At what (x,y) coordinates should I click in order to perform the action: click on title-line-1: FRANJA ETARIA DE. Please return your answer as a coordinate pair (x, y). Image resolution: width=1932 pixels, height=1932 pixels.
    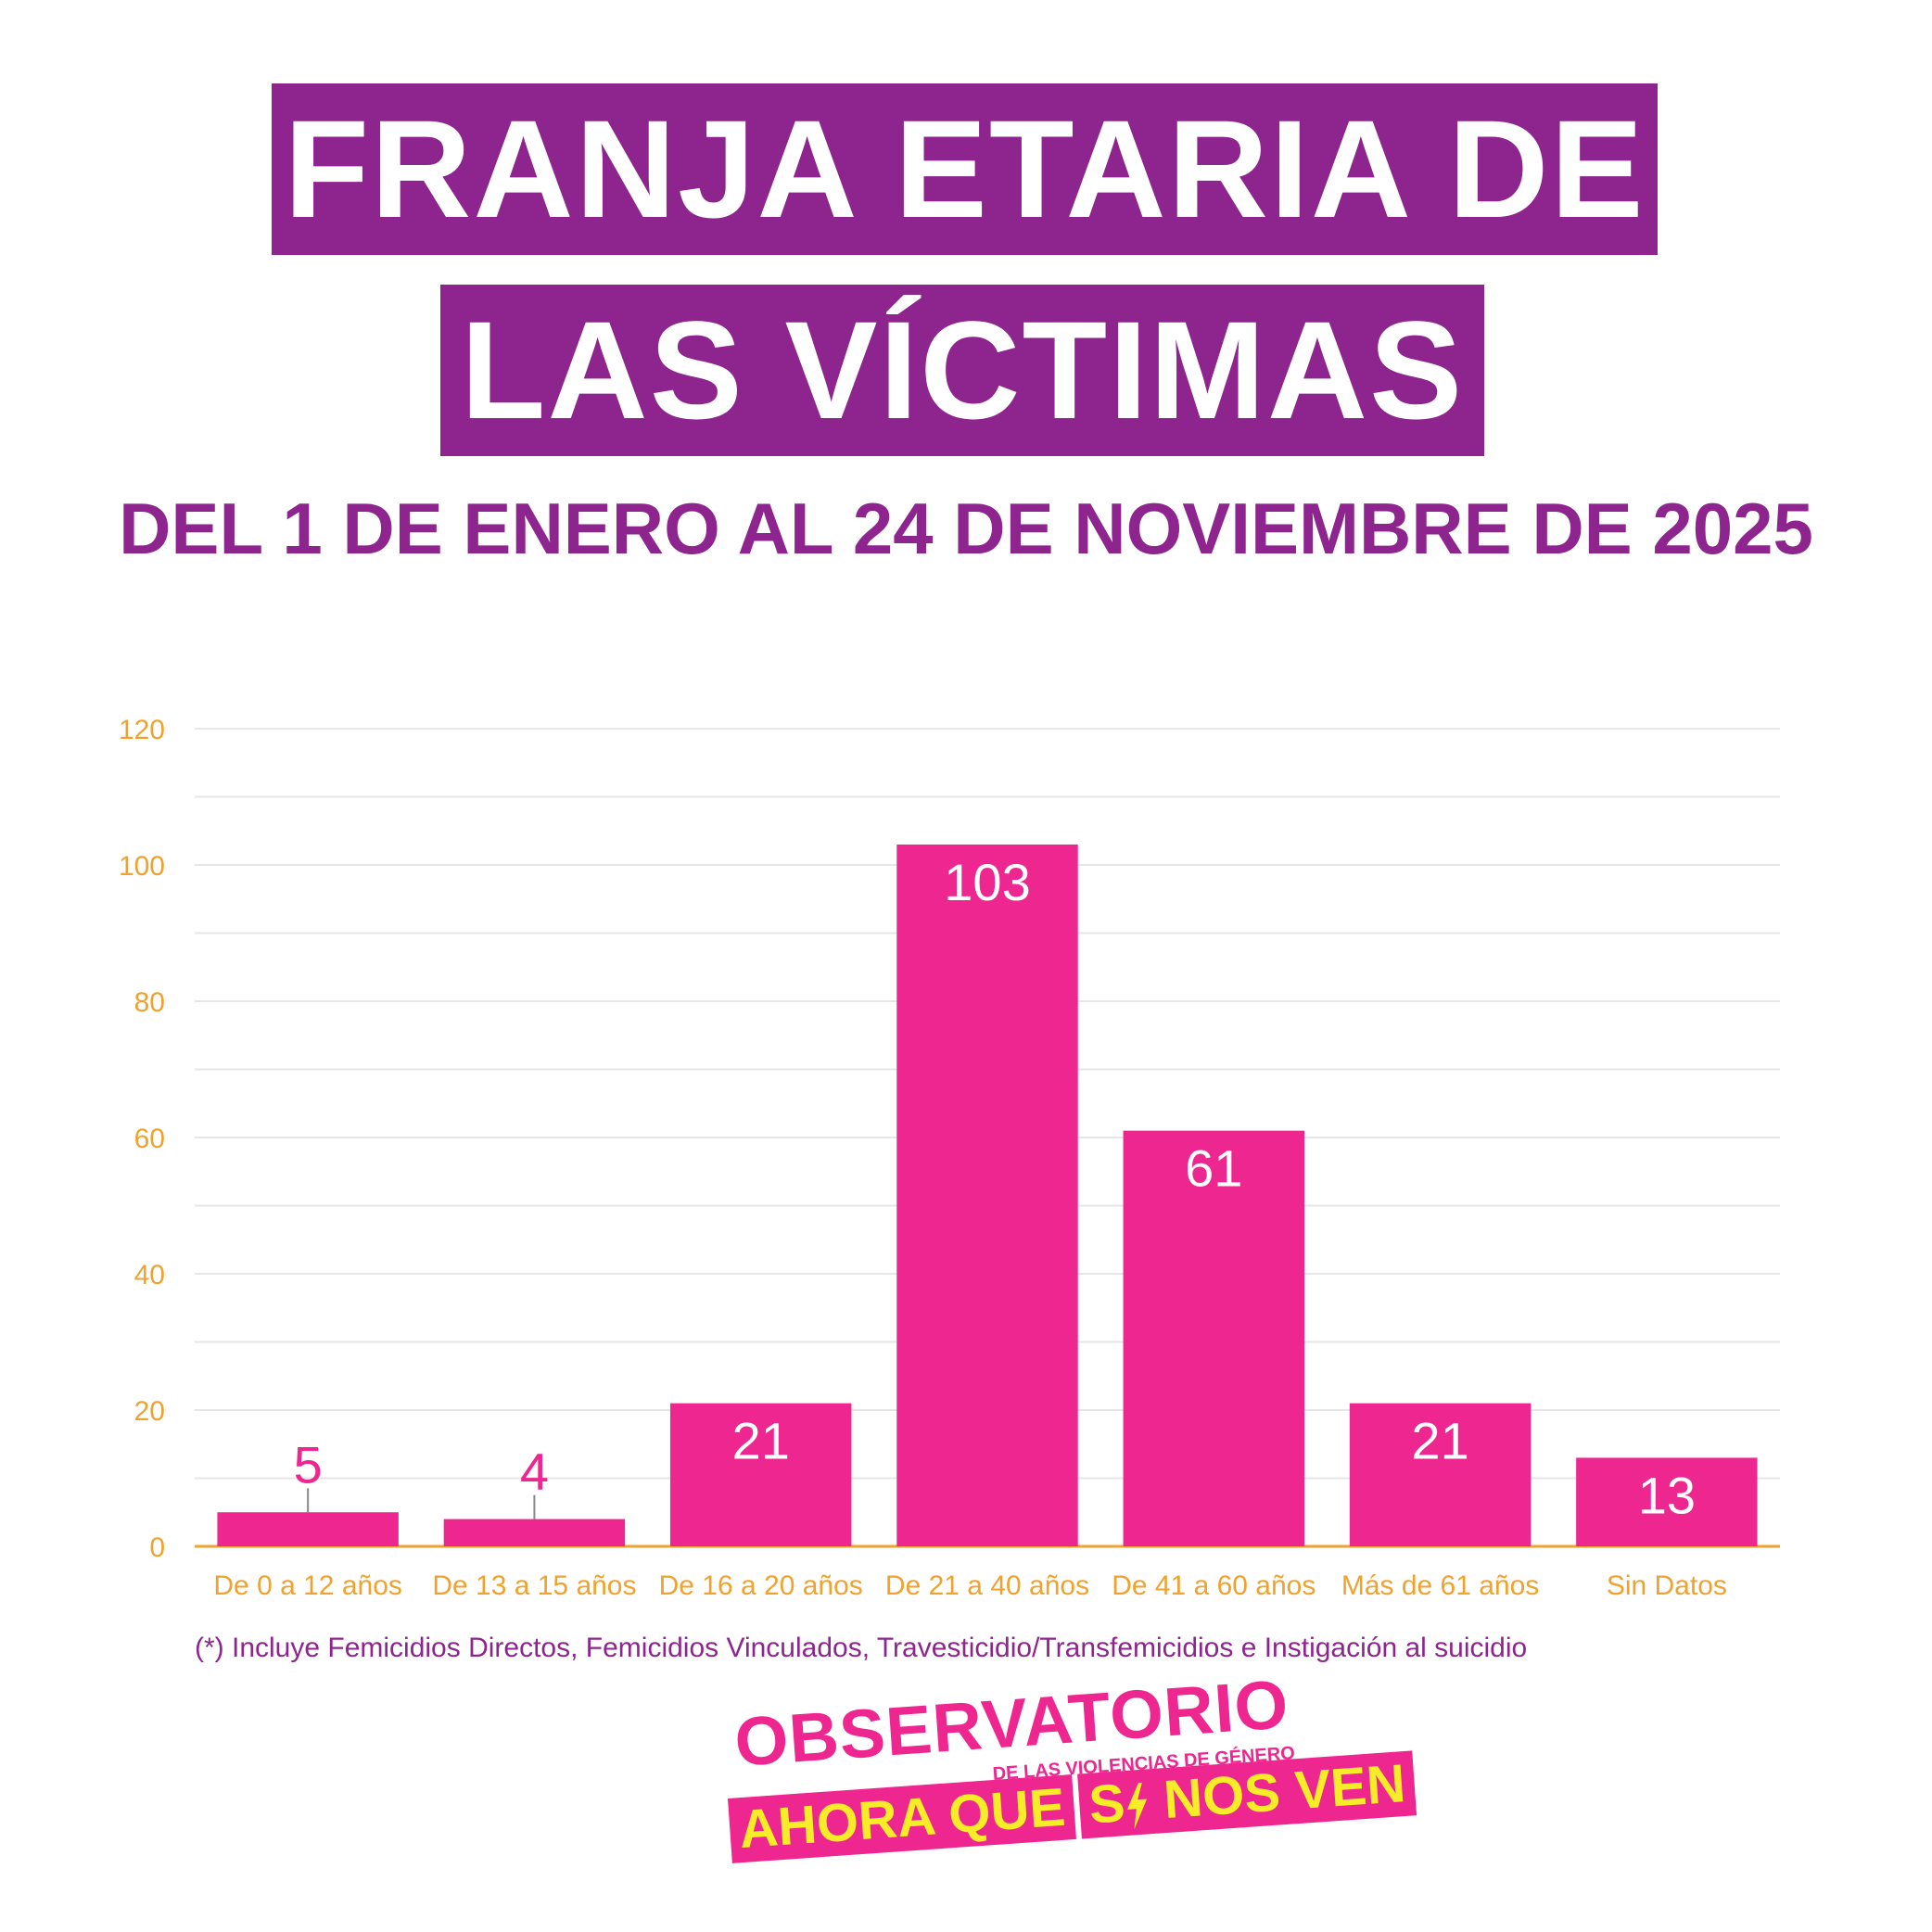
    Looking at the image, I should click on (965, 169).